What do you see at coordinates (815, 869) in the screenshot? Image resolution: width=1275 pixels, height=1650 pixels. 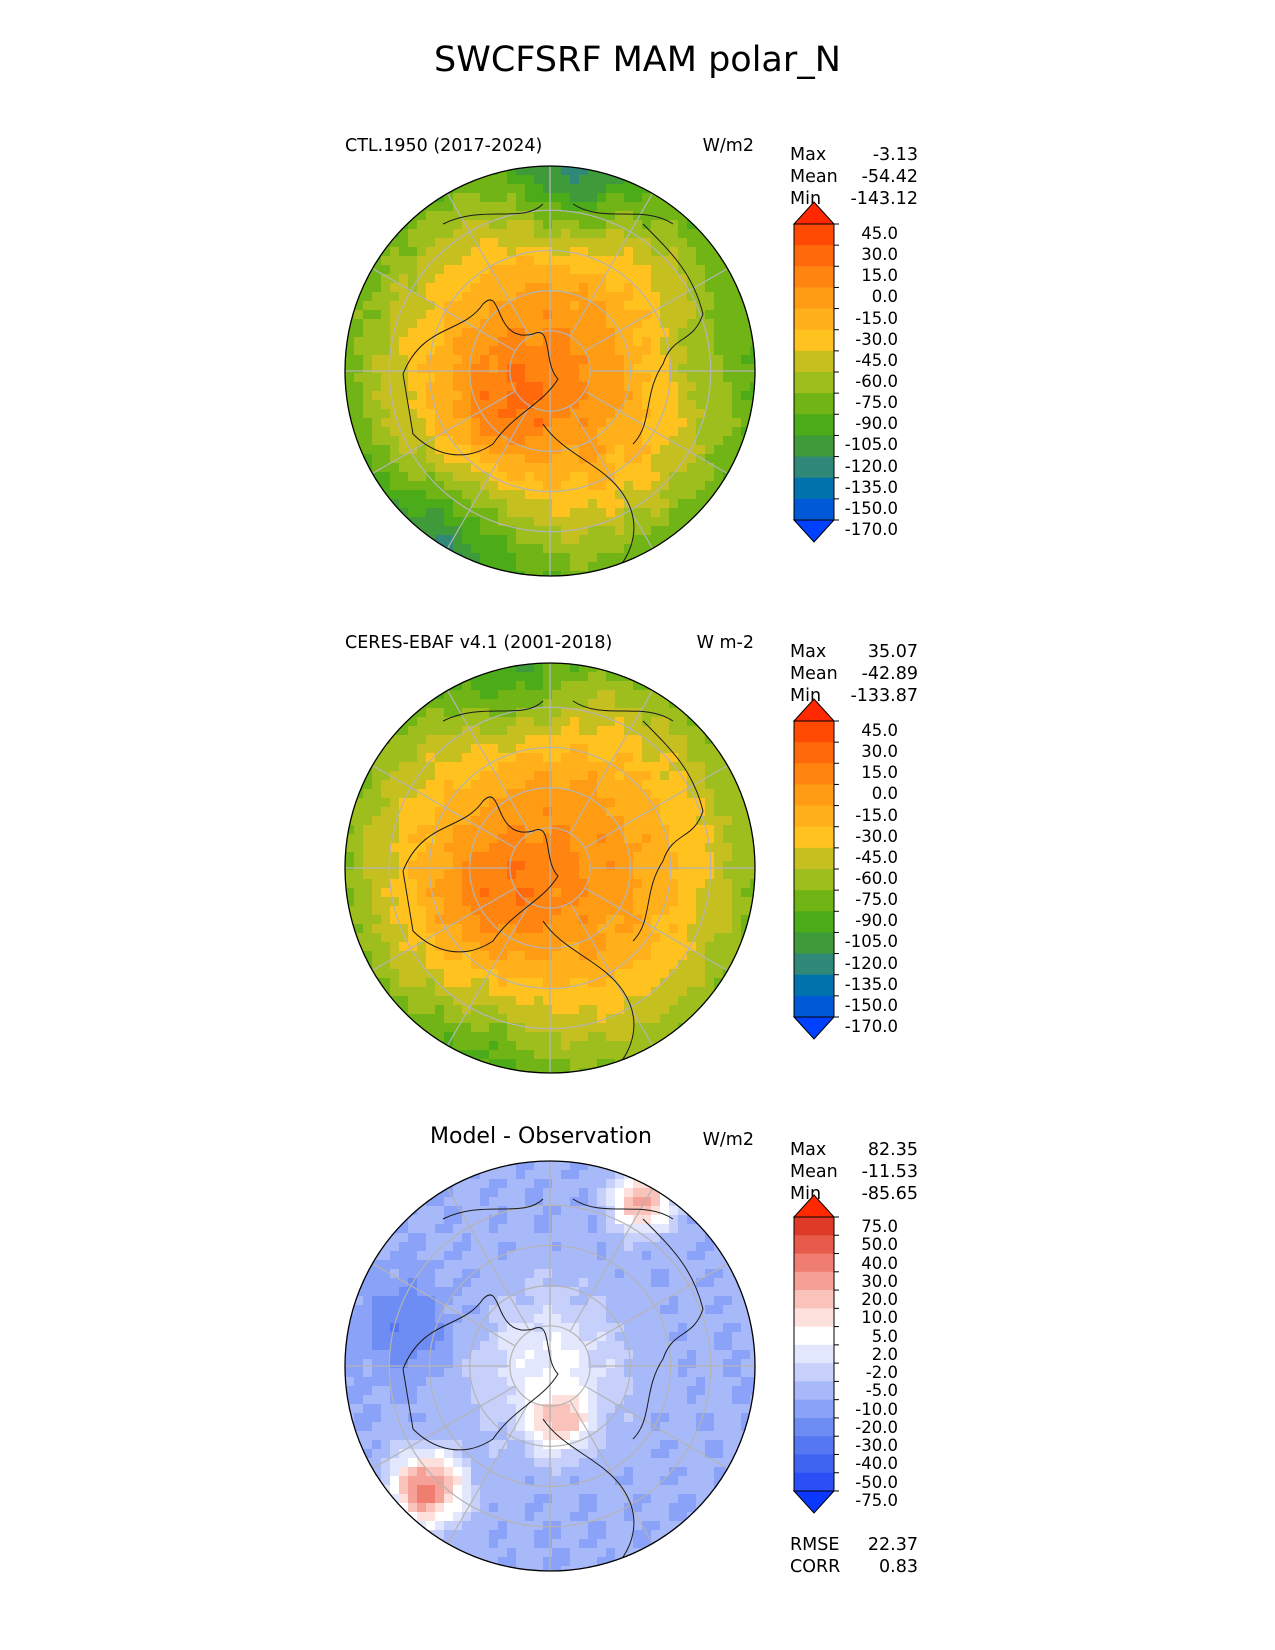 I see `panel-2-colorbar` at bounding box center [815, 869].